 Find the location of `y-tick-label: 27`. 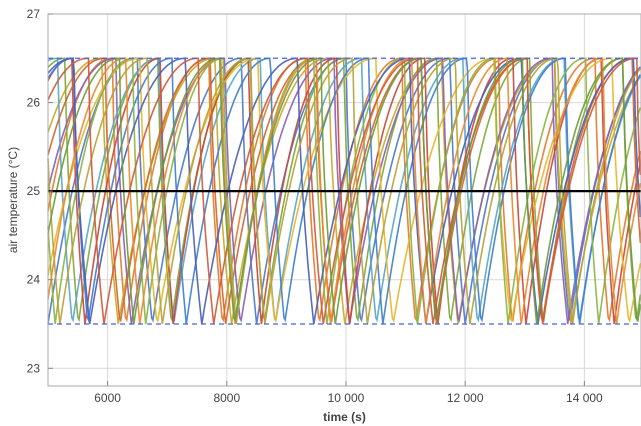

y-tick-label: 27 is located at coordinates (34, 14).